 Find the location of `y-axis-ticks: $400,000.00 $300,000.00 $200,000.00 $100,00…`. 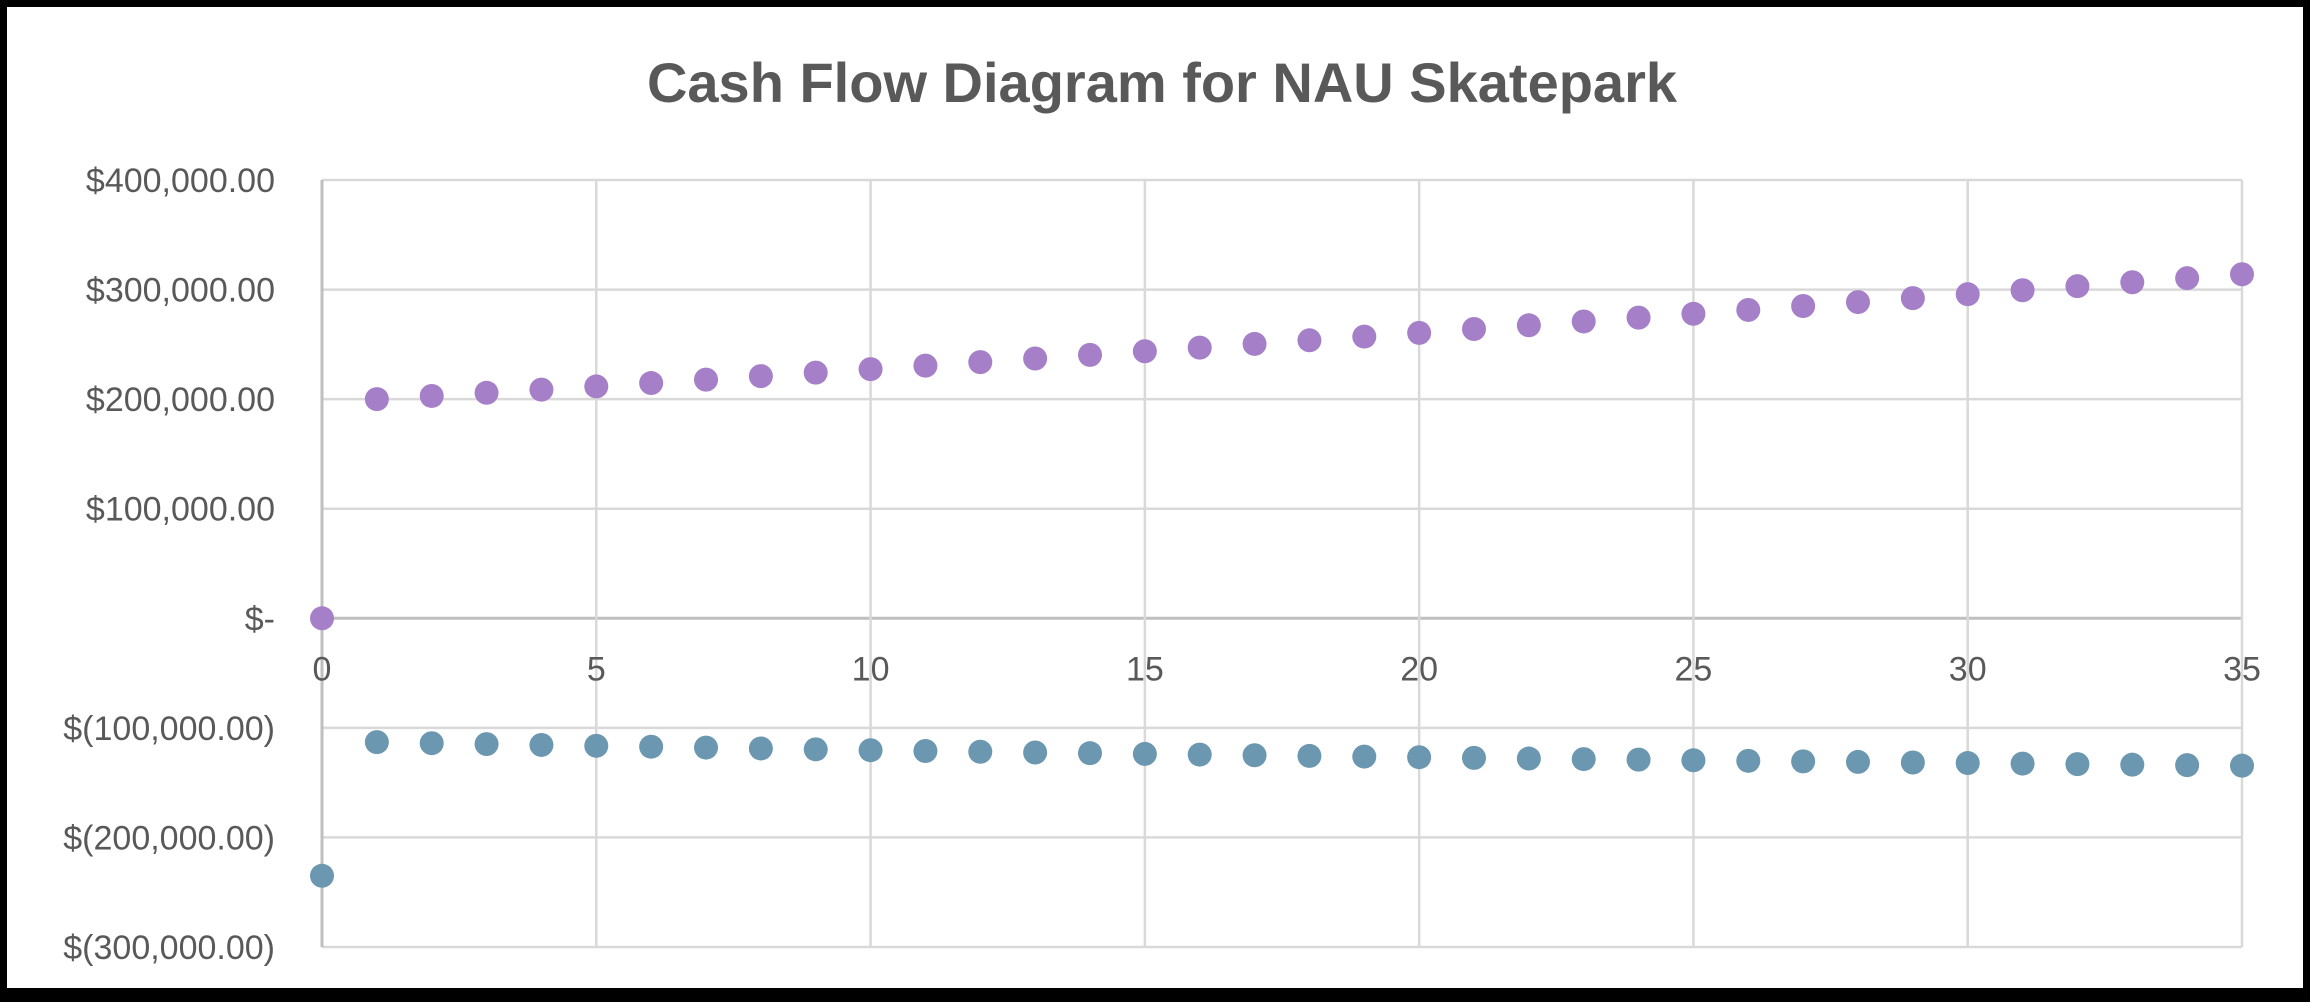

y-axis-ticks: $400,000.00 $300,000.00 $200,000.00 $100,00… is located at coordinates (169, 564).